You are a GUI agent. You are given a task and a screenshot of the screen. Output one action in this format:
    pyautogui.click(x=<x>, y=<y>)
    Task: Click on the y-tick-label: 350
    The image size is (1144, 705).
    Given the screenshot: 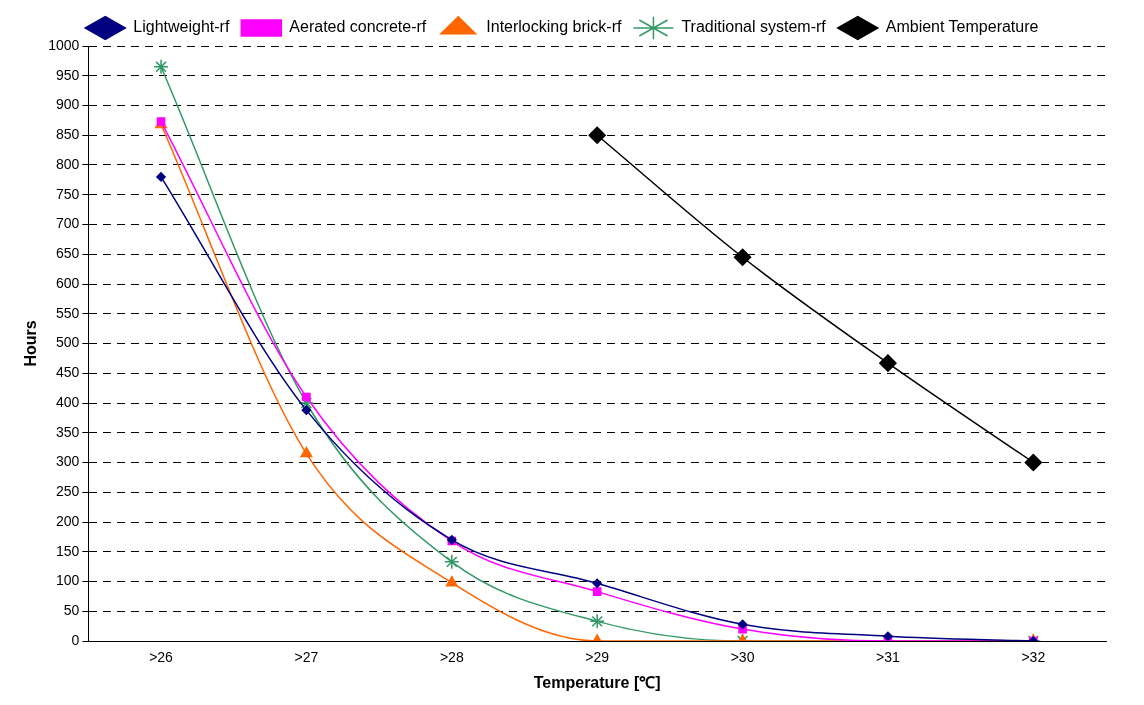 What is the action you would take?
    pyautogui.click(x=67, y=431)
    